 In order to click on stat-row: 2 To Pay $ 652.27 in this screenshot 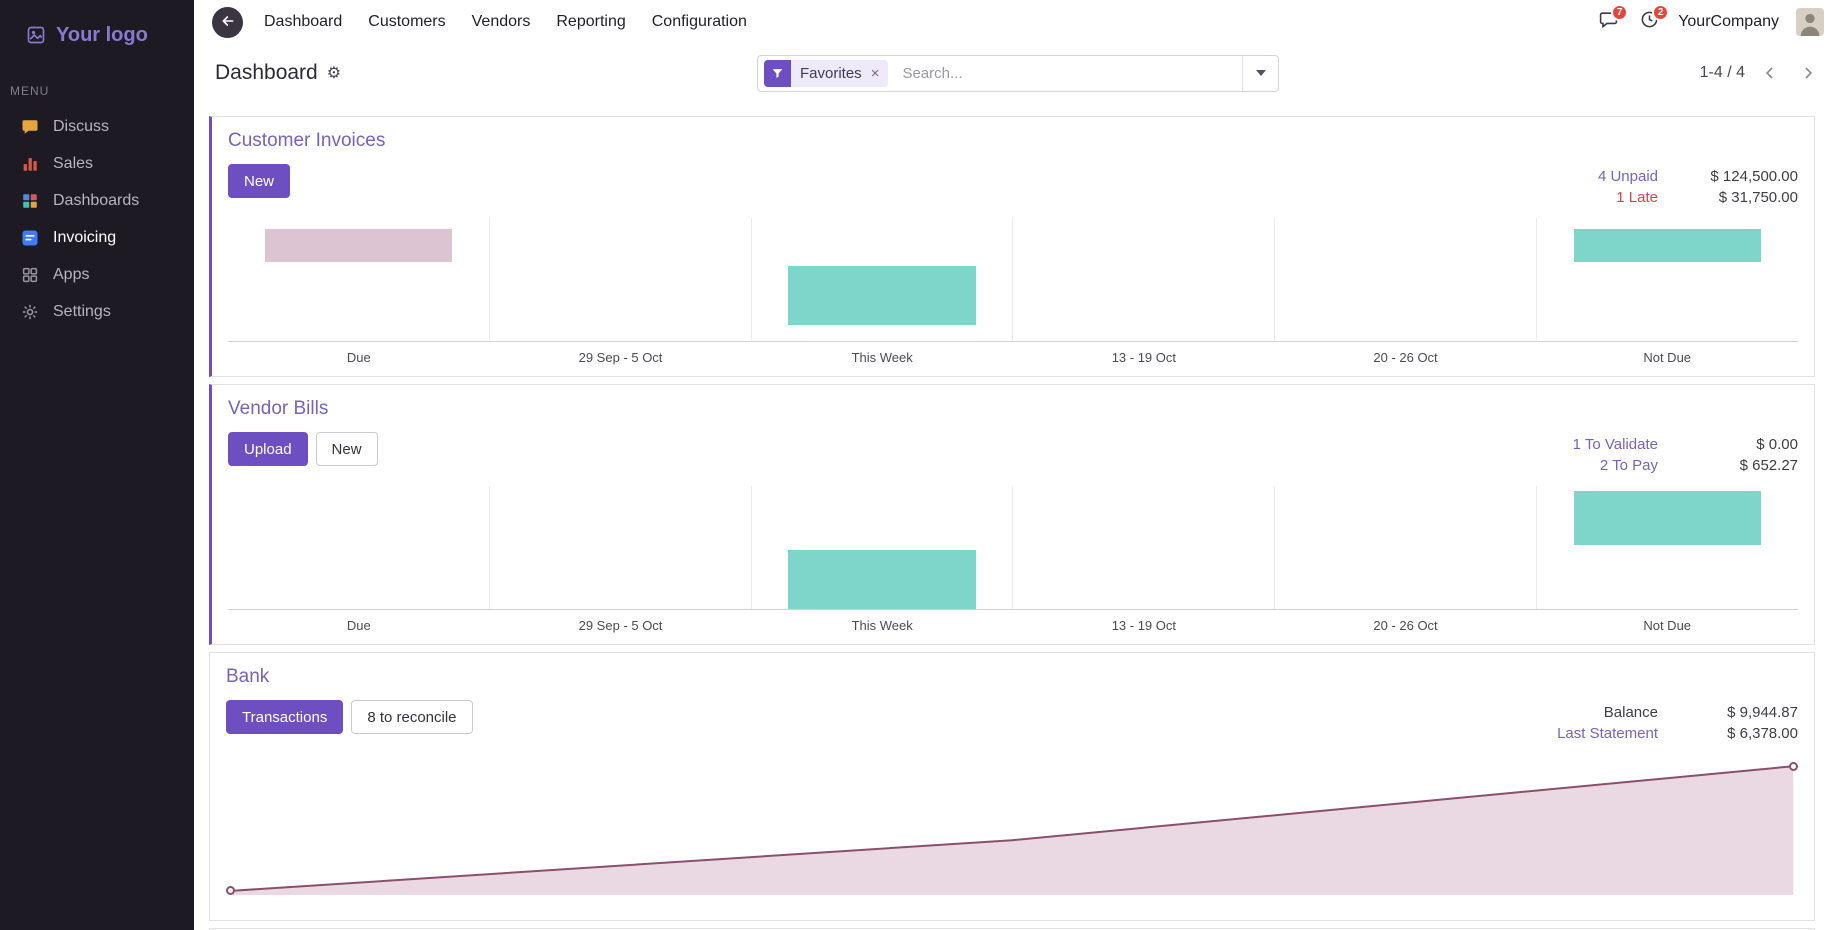, I will do `click(1685, 465)`.